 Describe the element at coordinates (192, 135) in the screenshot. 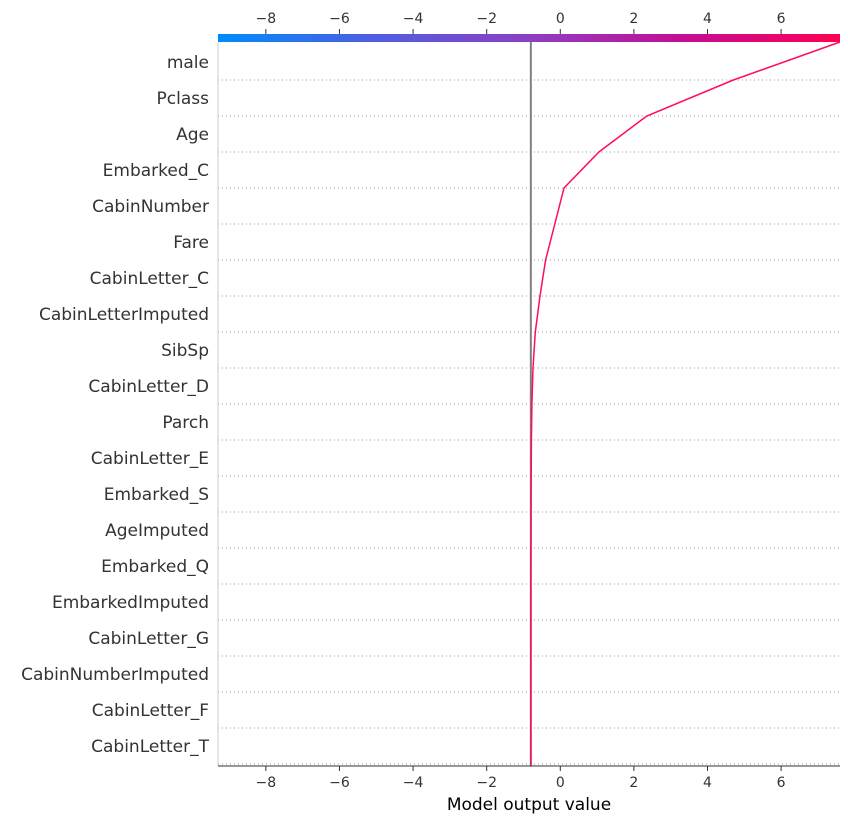

I see `feature-label: Age` at that location.